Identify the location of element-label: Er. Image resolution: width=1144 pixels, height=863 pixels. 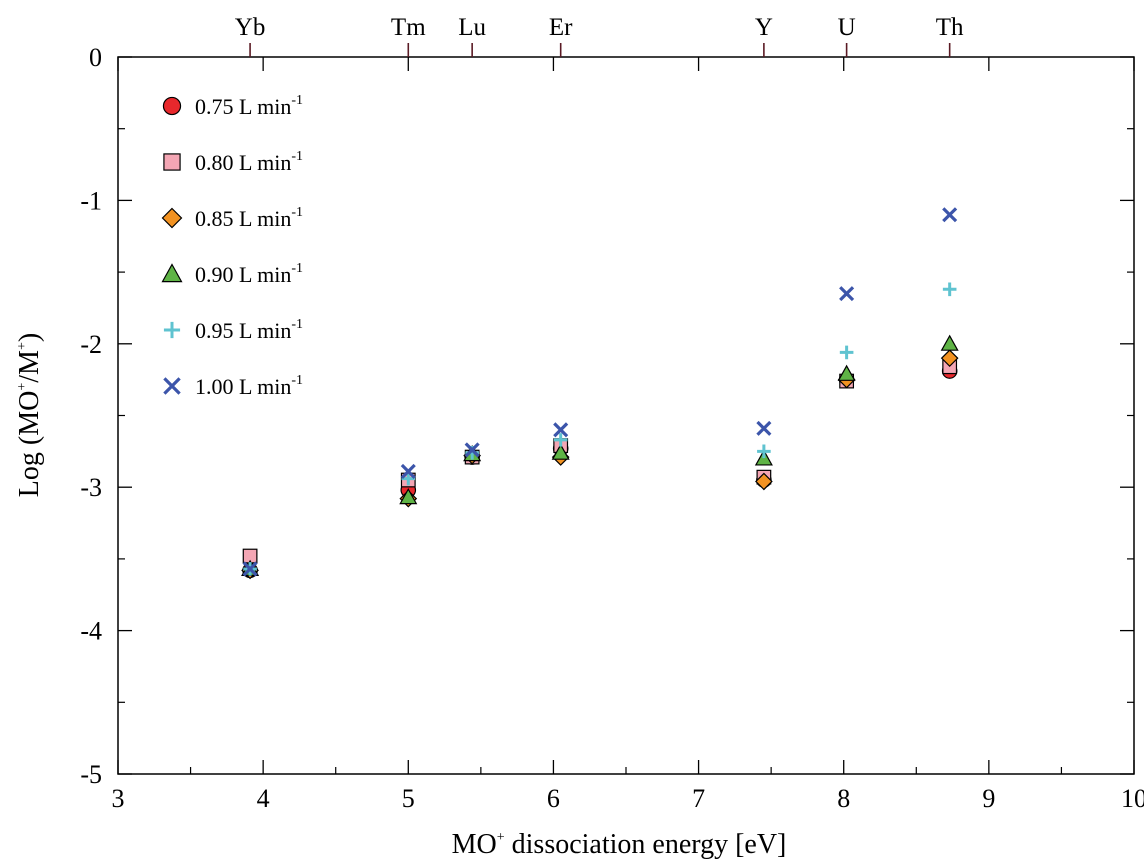
(561, 27).